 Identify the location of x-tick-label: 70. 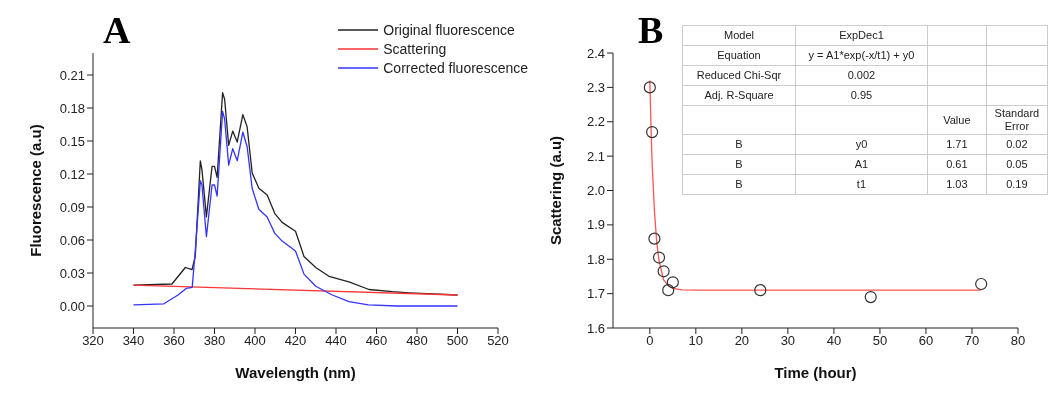
(972, 341).